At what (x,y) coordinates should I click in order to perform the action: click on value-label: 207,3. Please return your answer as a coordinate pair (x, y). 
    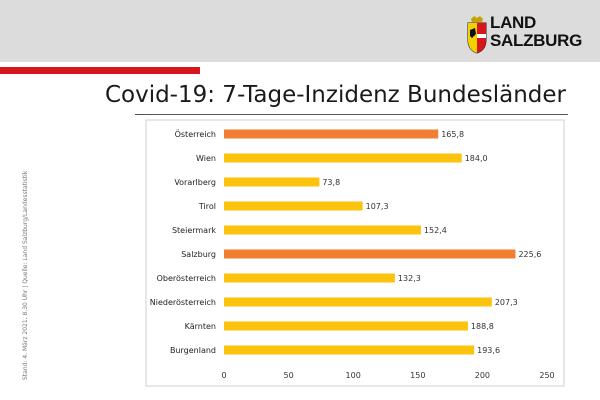
    Looking at the image, I should click on (506, 302).